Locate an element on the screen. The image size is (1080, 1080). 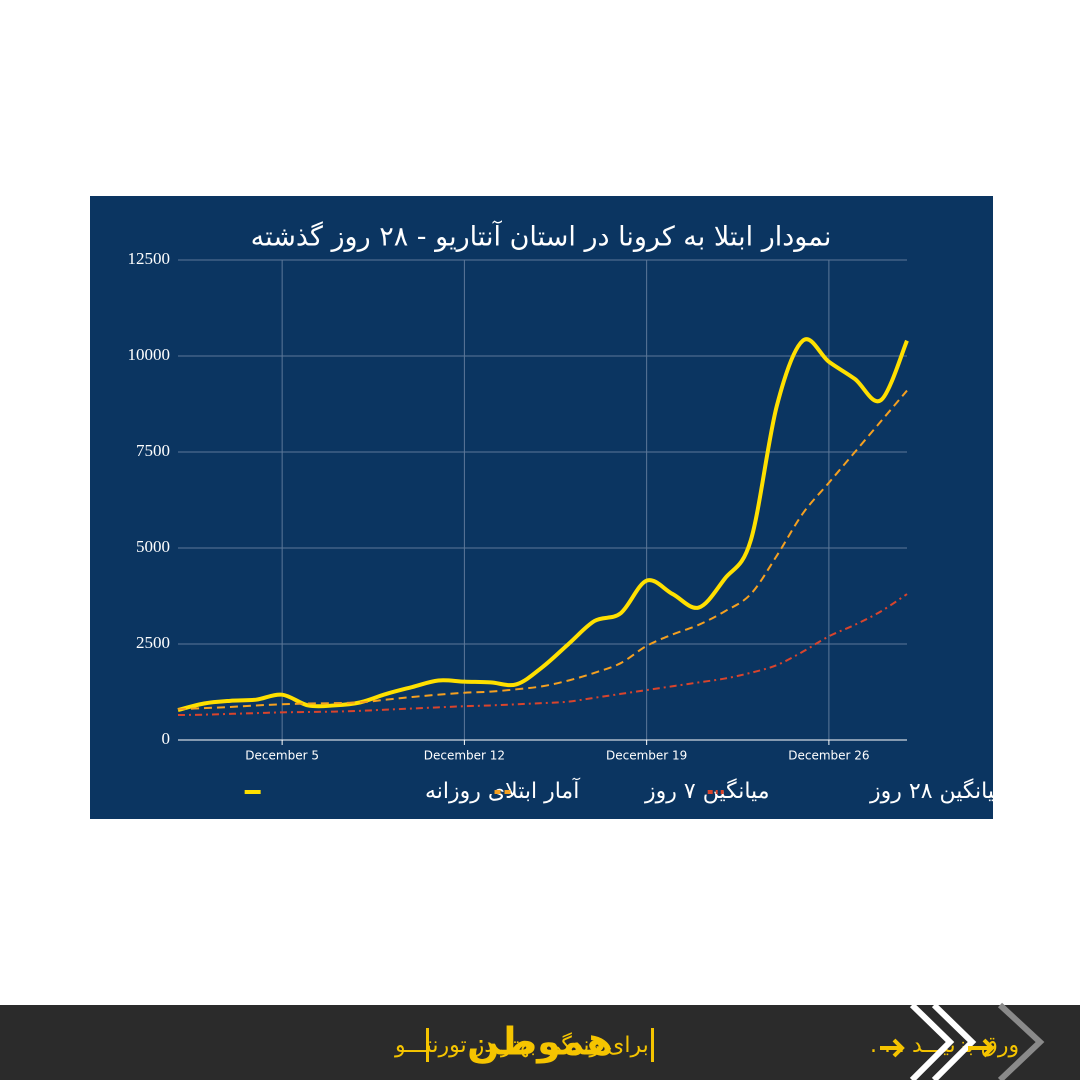
footer-bar is located at coordinates (540, 1042).